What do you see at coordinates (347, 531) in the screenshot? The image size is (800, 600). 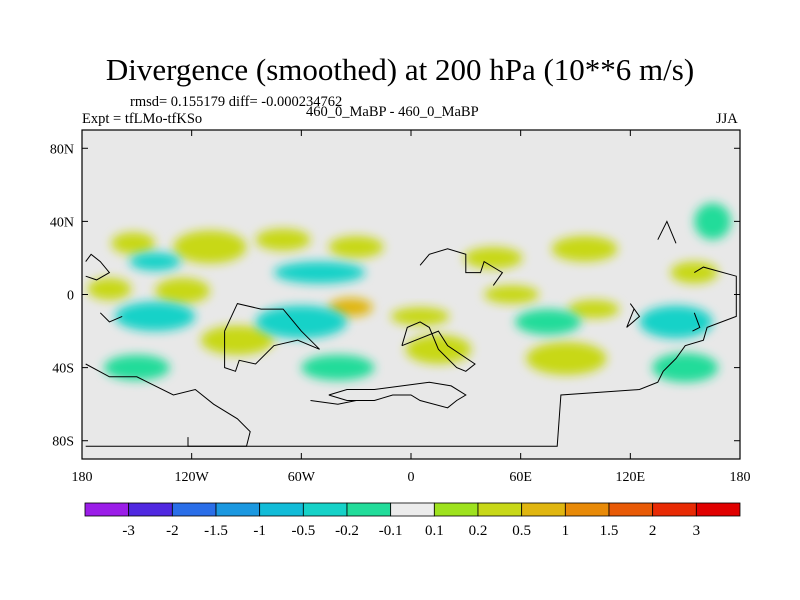 I see `colorbar-level-label: -0.2` at bounding box center [347, 531].